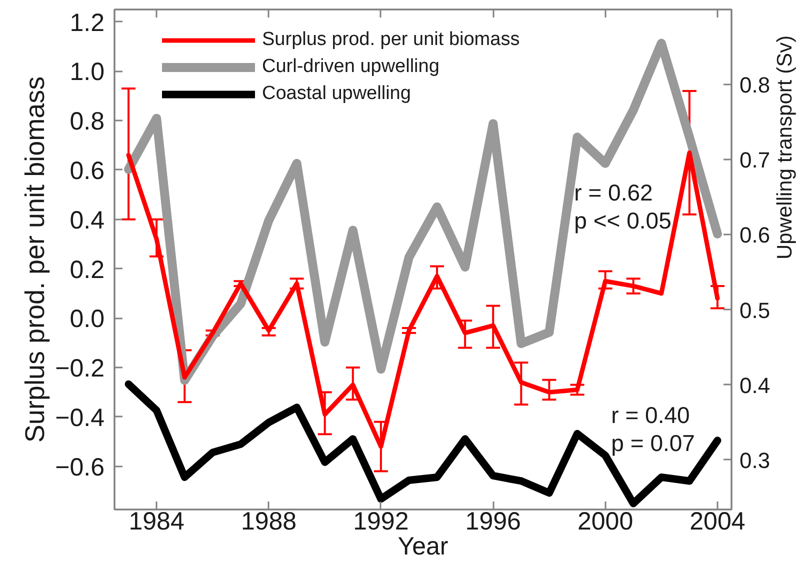  What do you see at coordinates (80, 368) in the screenshot?
I see `y-tick-label: −0.2` at bounding box center [80, 368].